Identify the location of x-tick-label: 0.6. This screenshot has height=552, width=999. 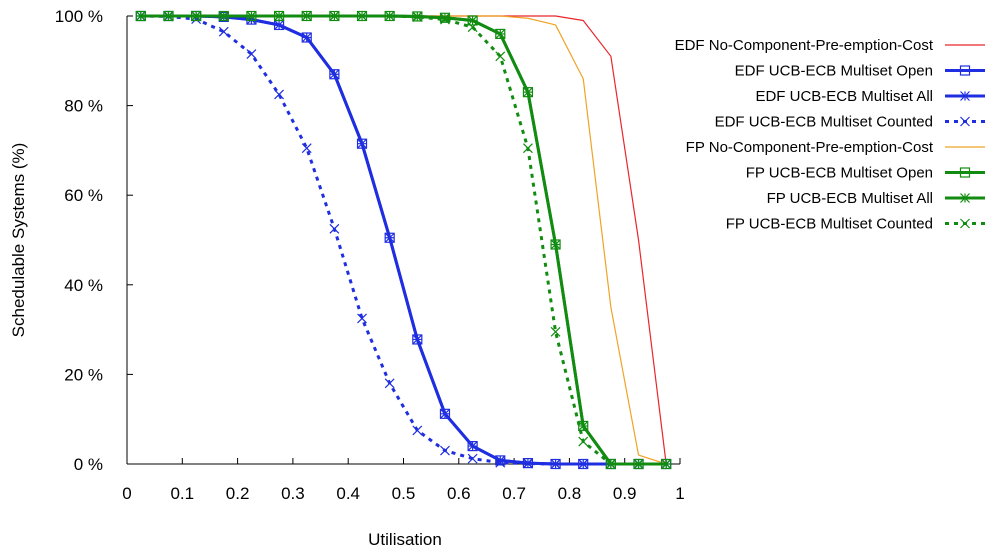
(459, 493).